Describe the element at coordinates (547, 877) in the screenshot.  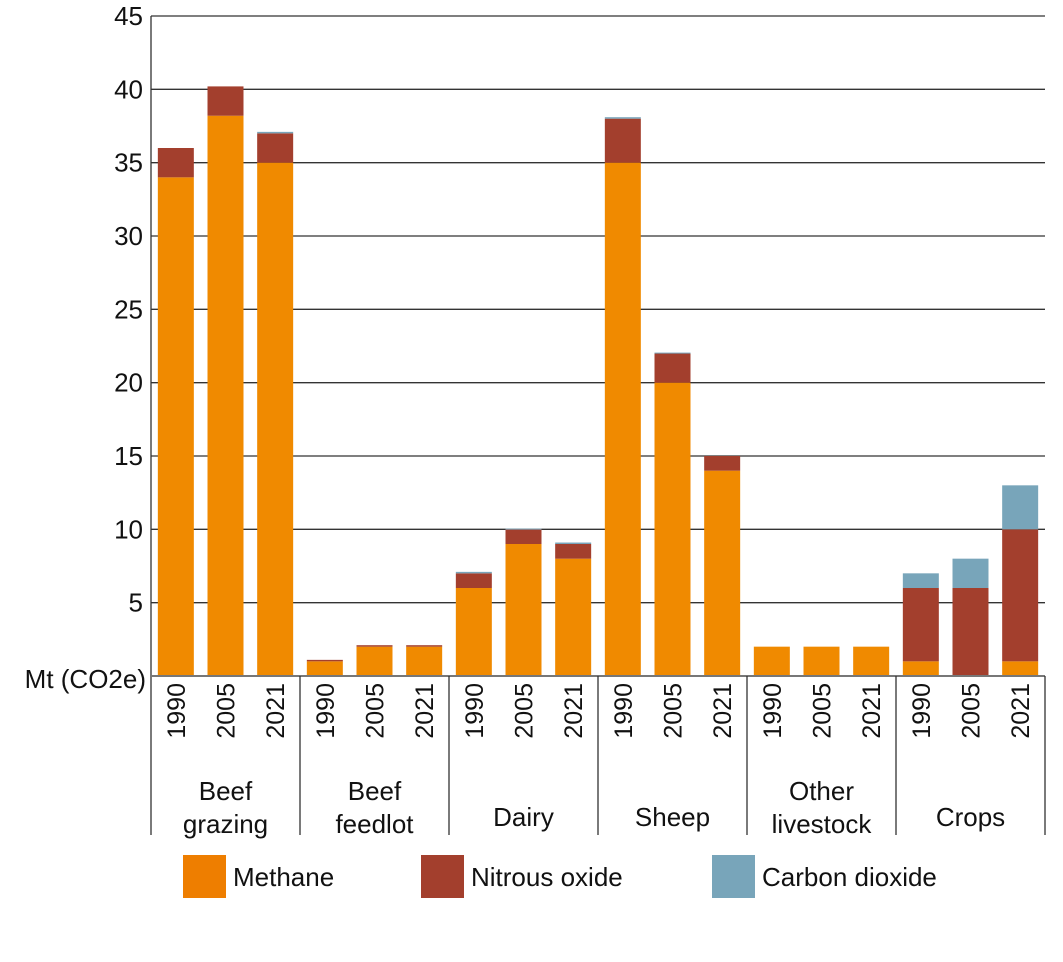
I see `legend-label: Nitrous oxide` at that location.